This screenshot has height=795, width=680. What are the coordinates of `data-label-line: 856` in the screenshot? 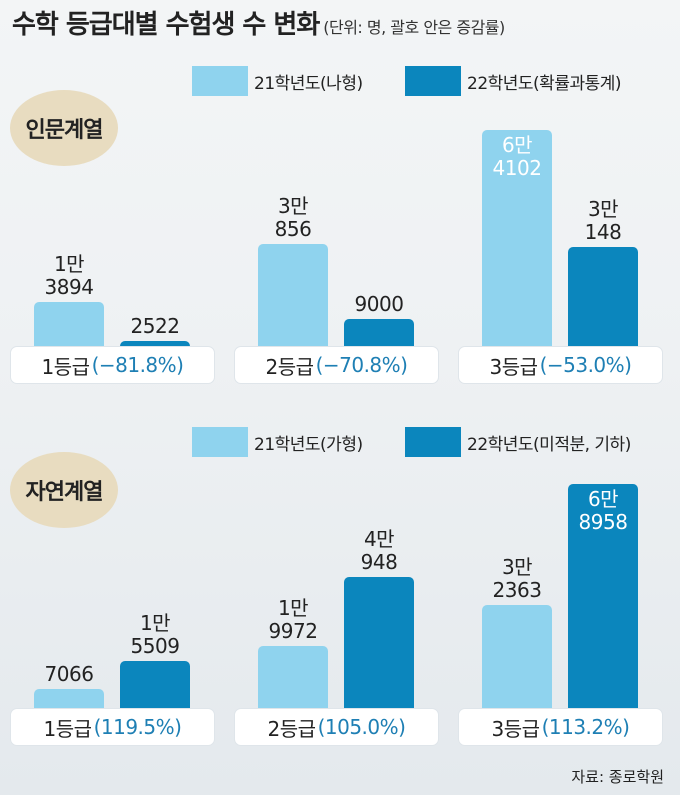 It's located at (293, 229).